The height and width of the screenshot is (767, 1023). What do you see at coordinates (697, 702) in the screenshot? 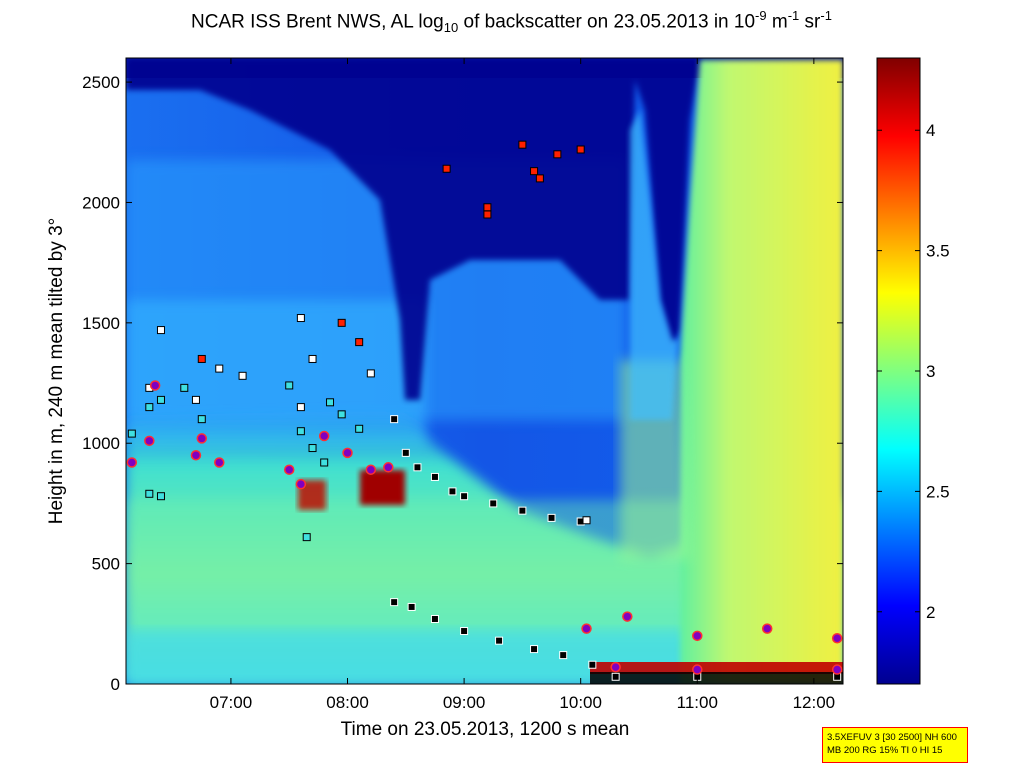
I see `x-tick-label: 11:00` at bounding box center [697, 702].